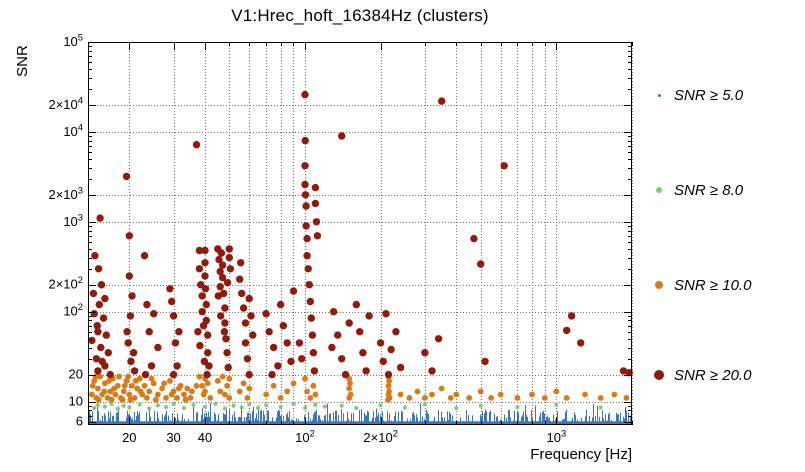  I want to click on legend-marker-snr-8-icon, so click(659, 190).